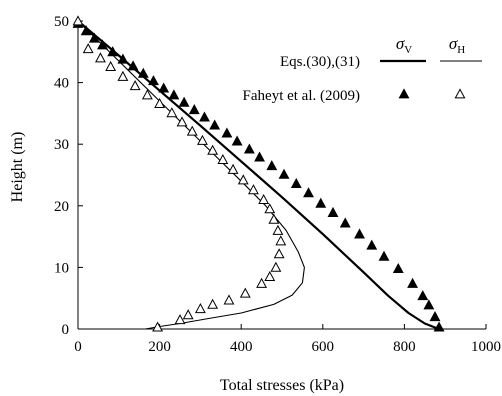 This screenshot has width=502, height=396. I want to click on y-tick-label: 30, so click(61, 145).